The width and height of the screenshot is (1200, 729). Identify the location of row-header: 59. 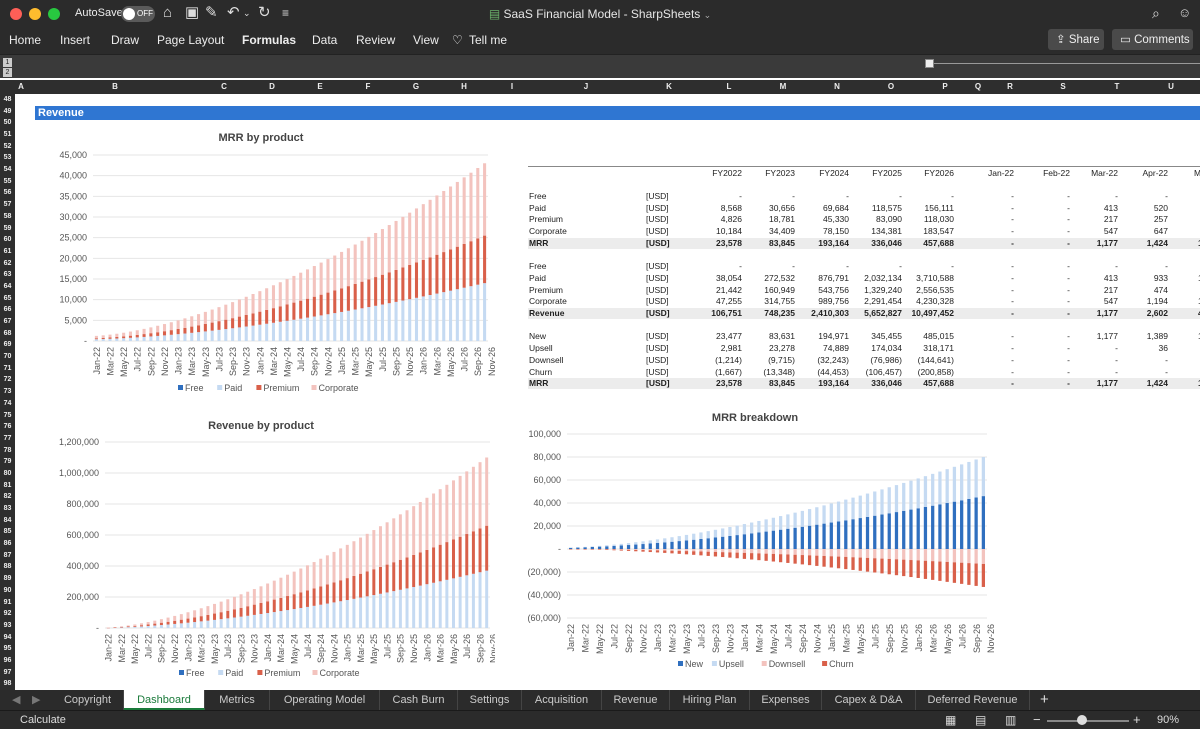
(7, 228).